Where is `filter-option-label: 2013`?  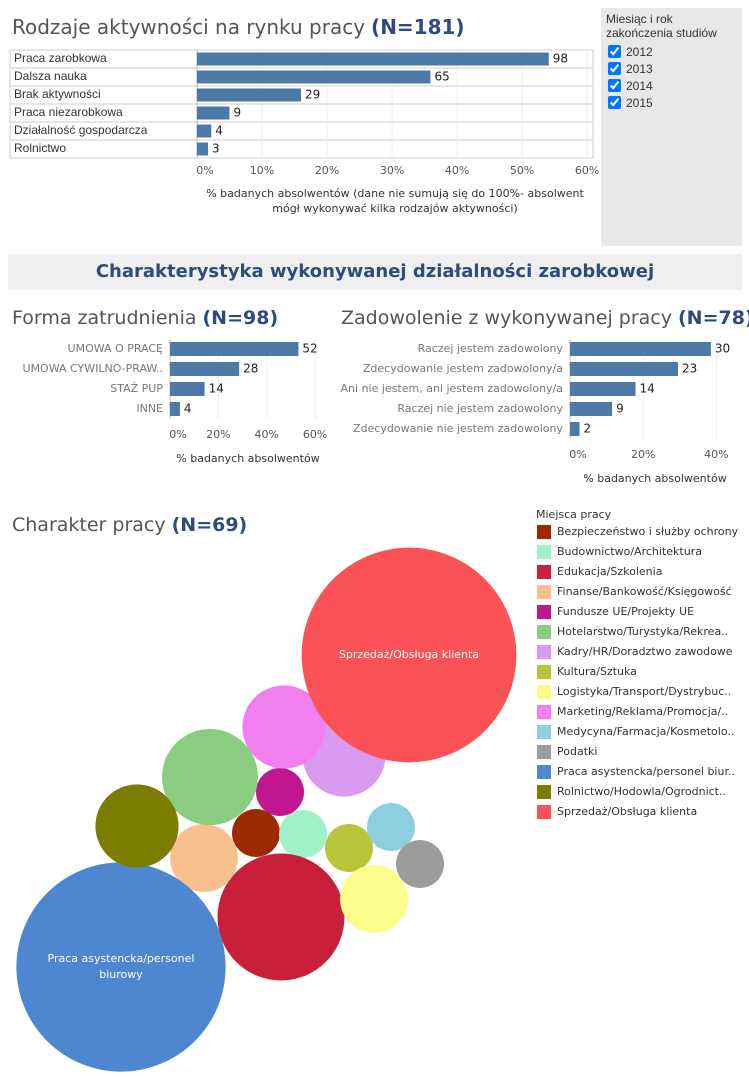
filter-option-label: 2013 is located at coordinates (639, 68).